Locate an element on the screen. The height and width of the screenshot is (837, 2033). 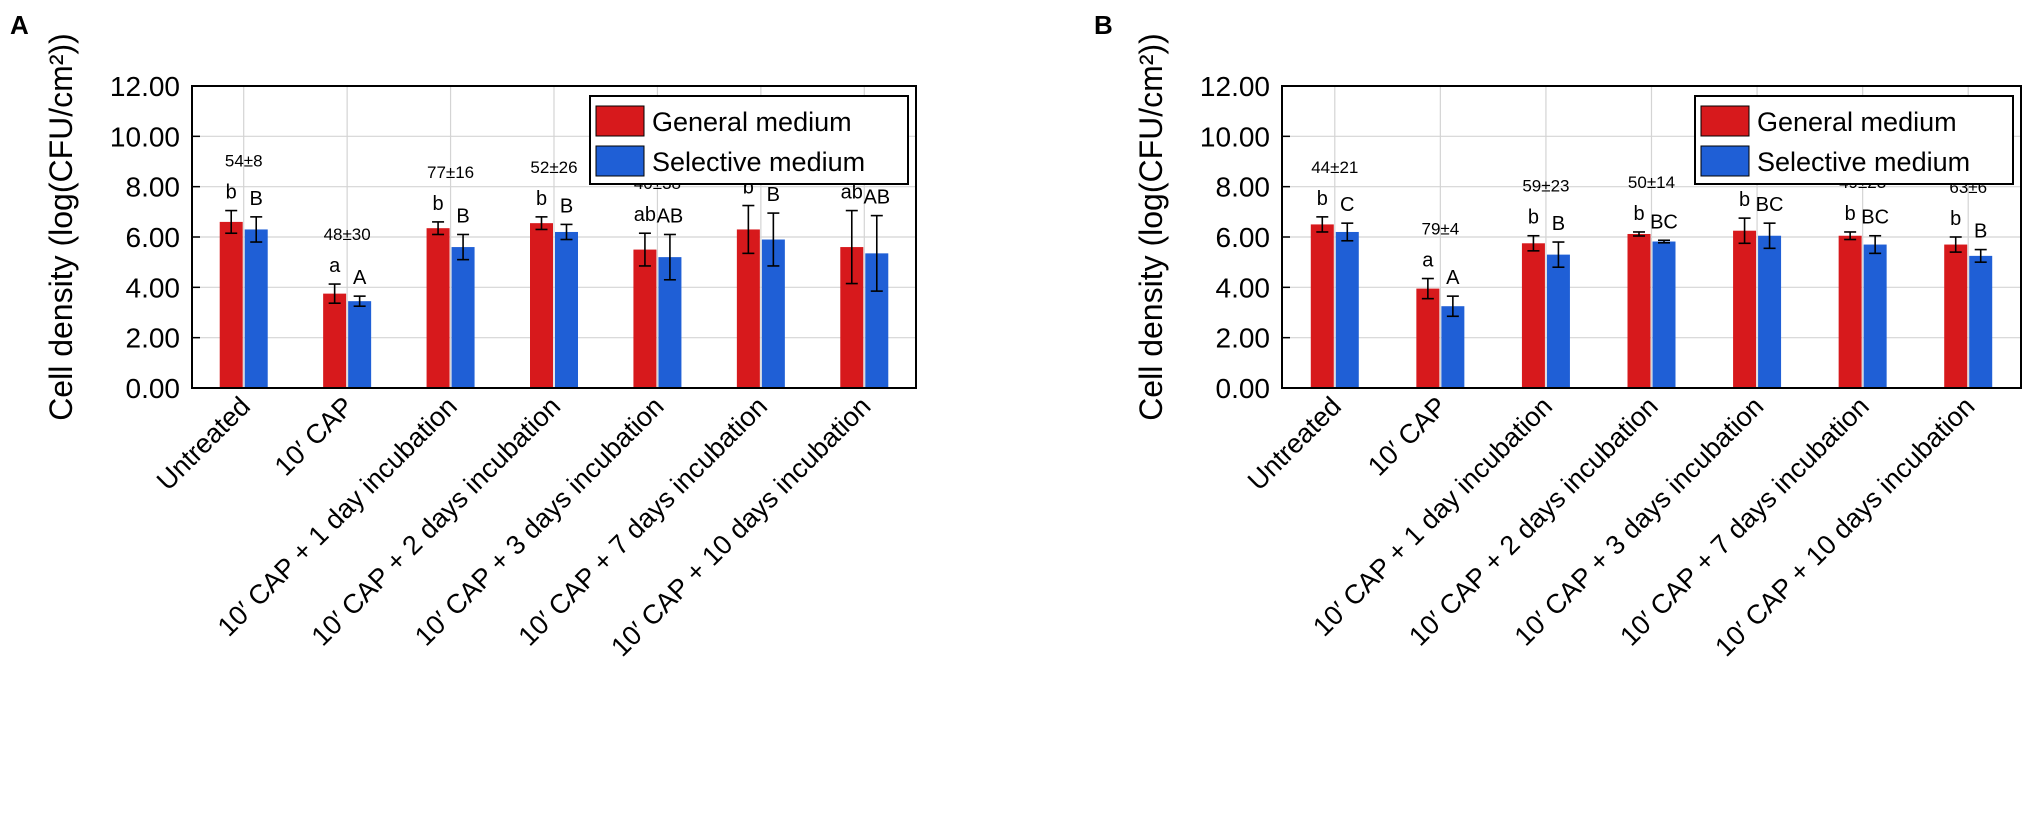
chart-a-ytick-label: 4.00 is located at coordinates (153, 287).